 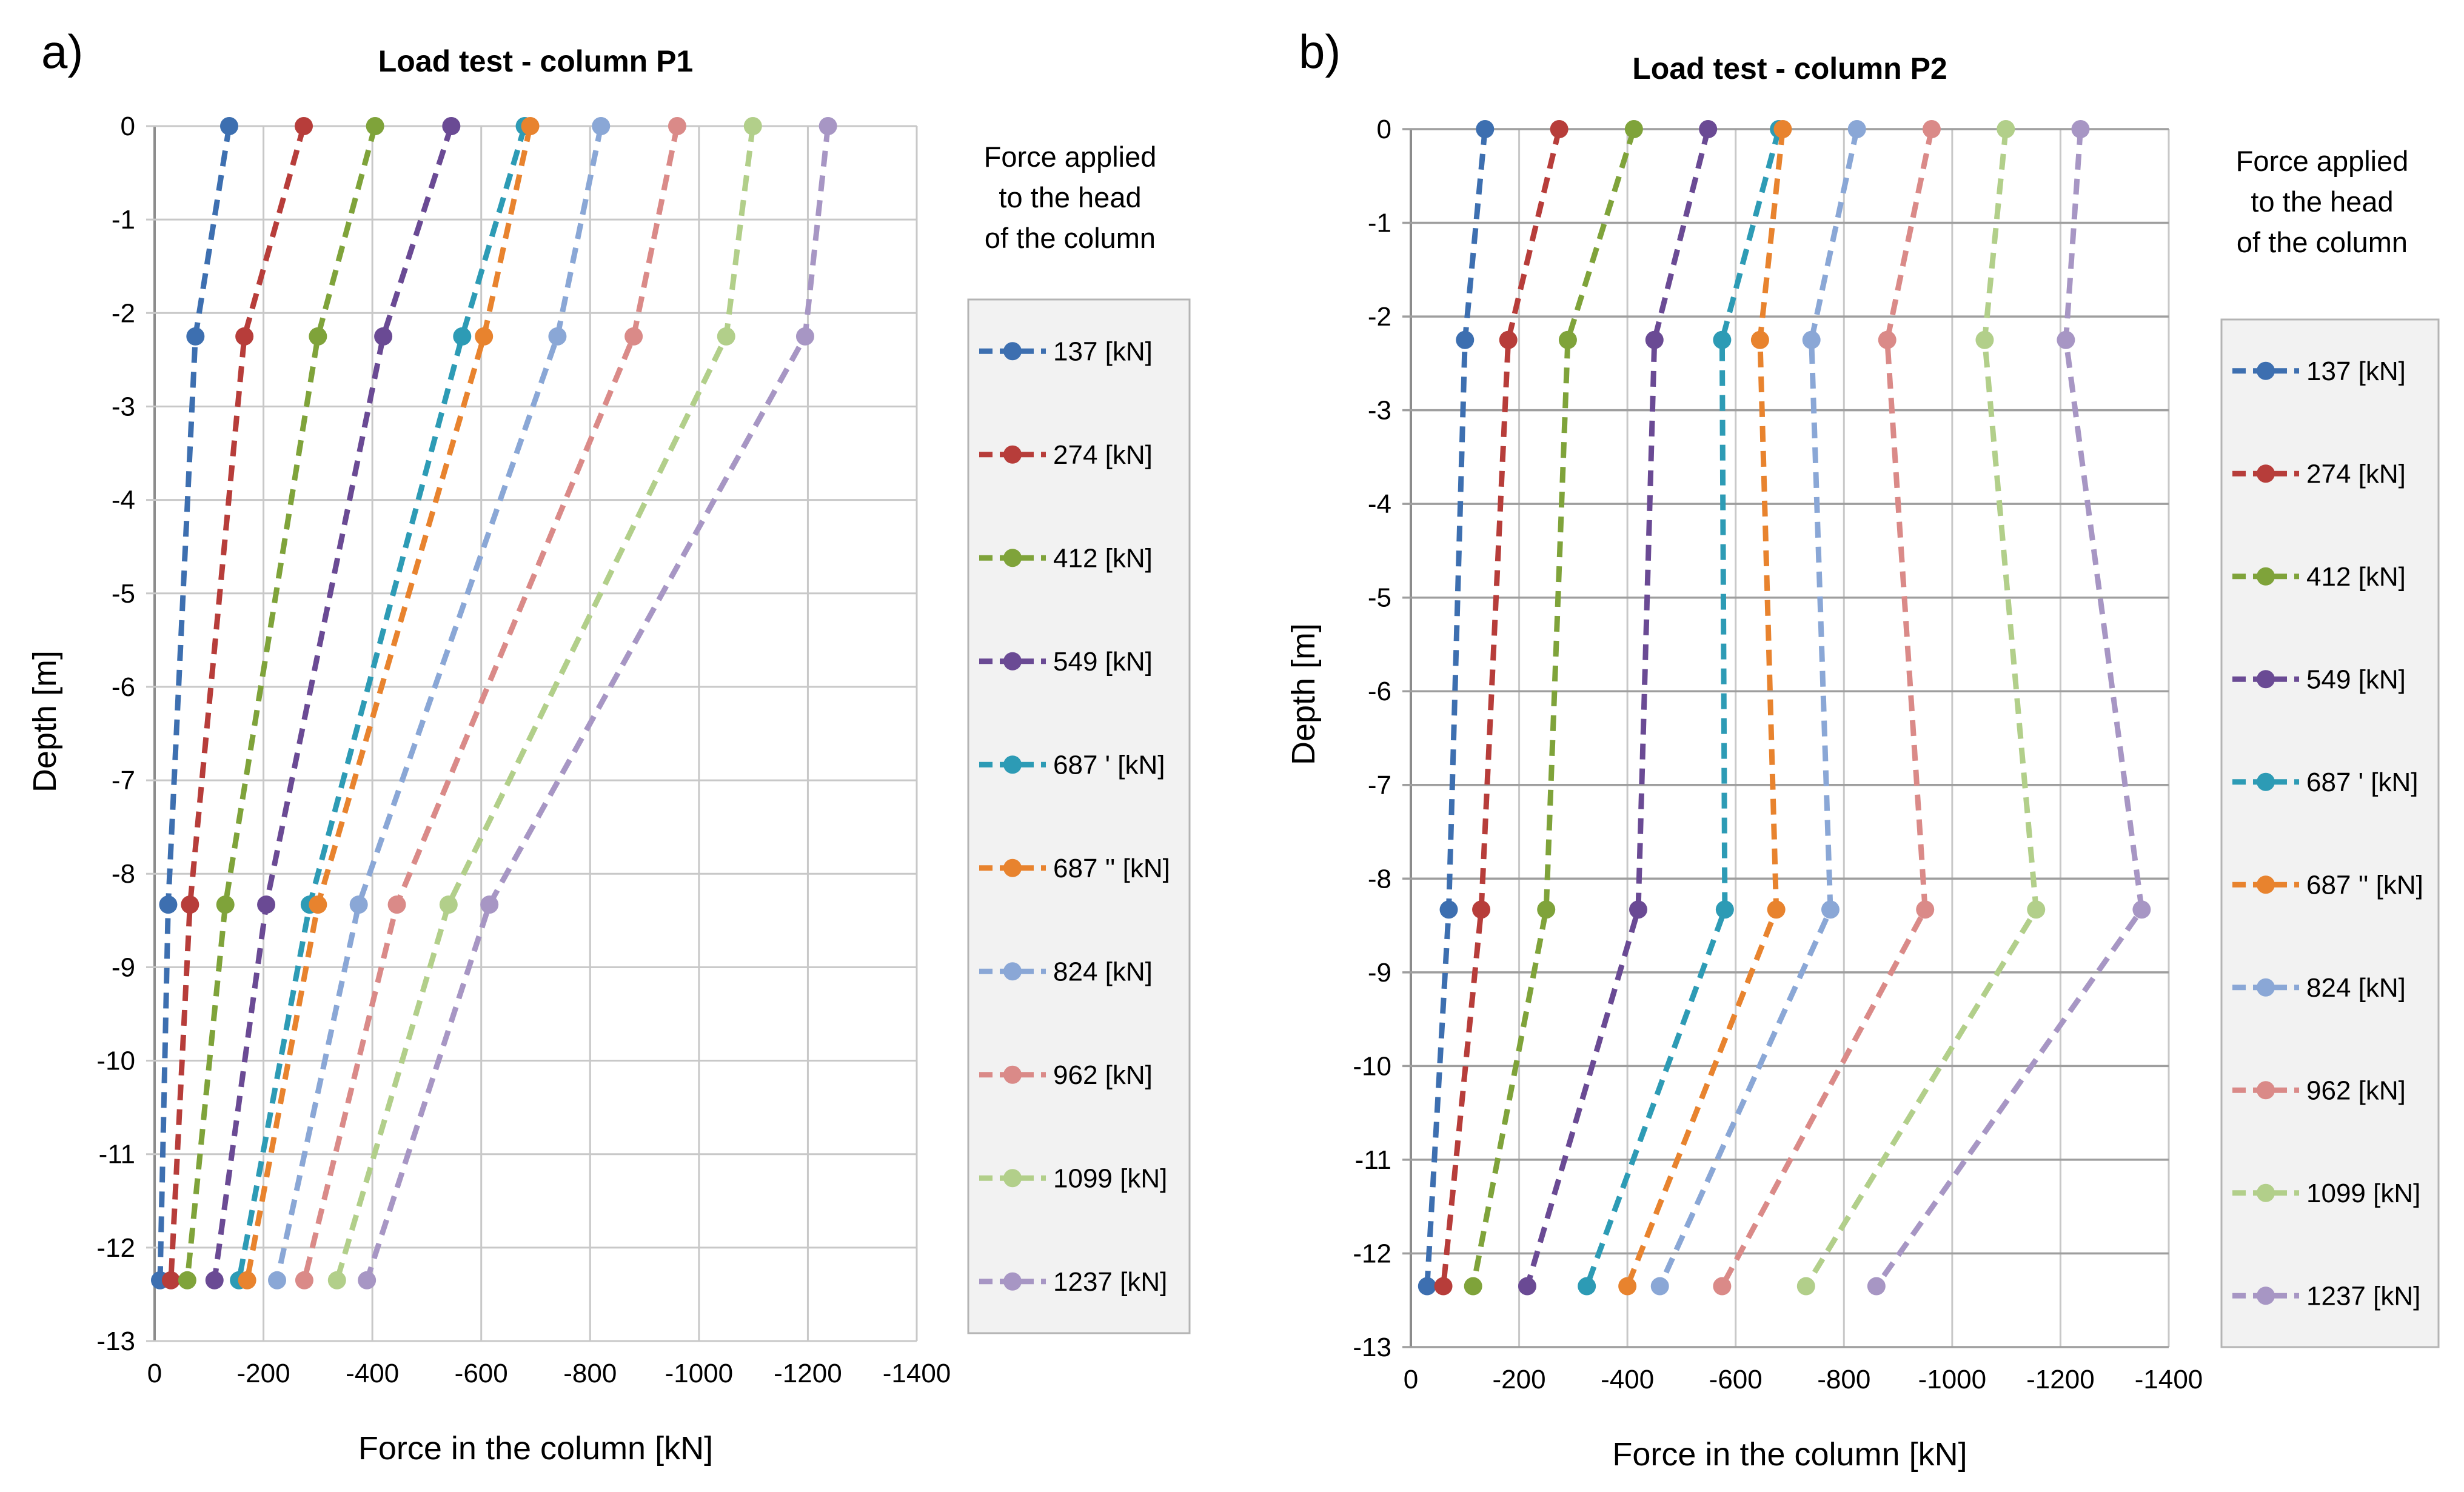 What do you see at coordinates (1109, 765) in the screenshot?
I see `chart-a-legend-label: 687 ' [kN]` at bounding box center [1109, 765].